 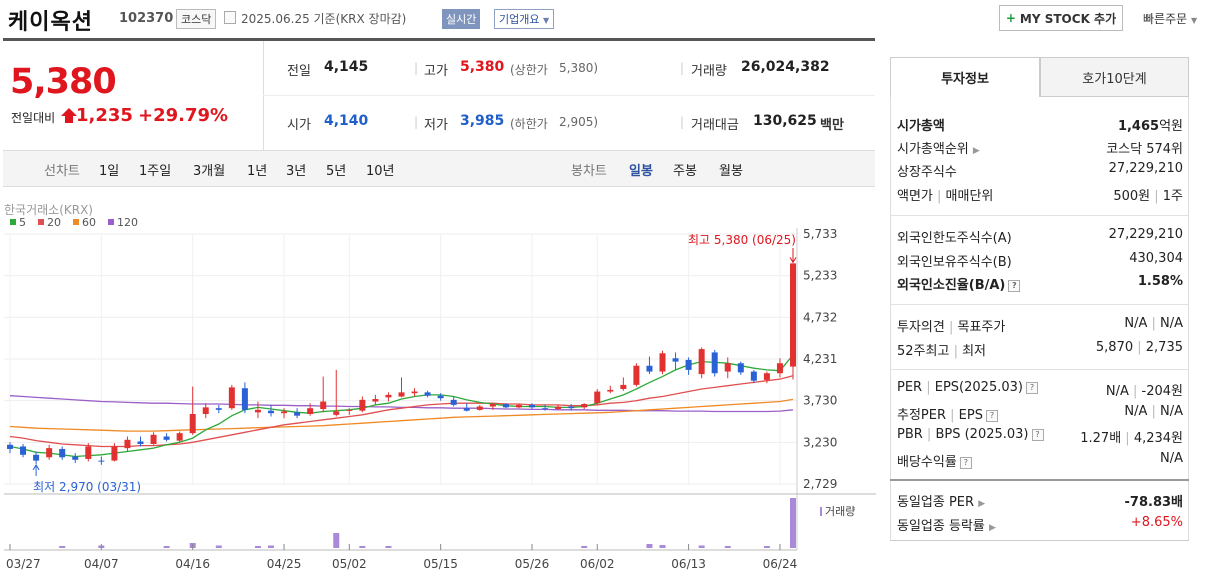 What do you see at coordinates (436, 125) in the screenshot?
I see `low-label: 저가` at bounding box center [436, 125].